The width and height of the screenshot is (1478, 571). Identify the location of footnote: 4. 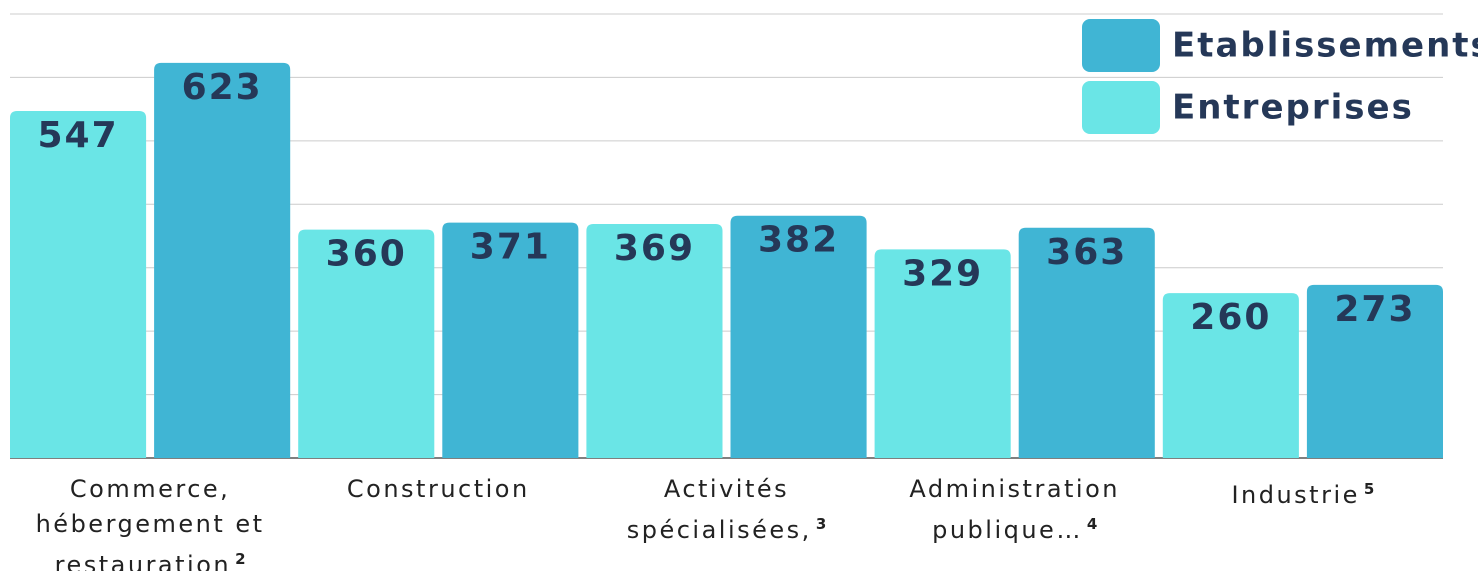
(1092, 524).